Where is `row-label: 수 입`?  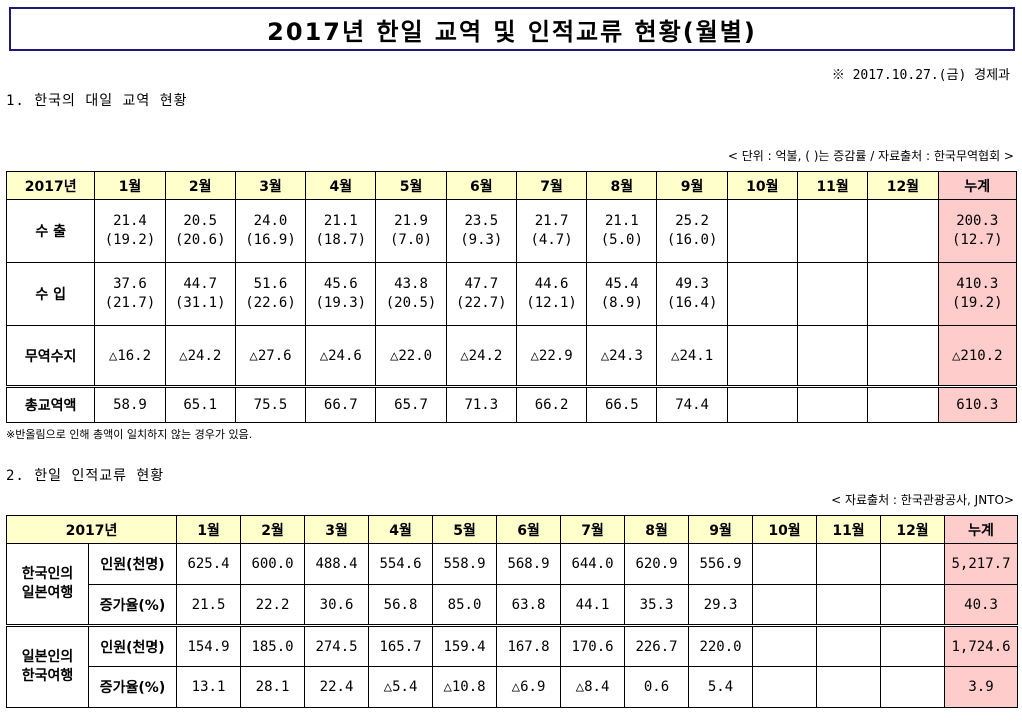
row-label: 수 입 is located at coordinates (50, 294).